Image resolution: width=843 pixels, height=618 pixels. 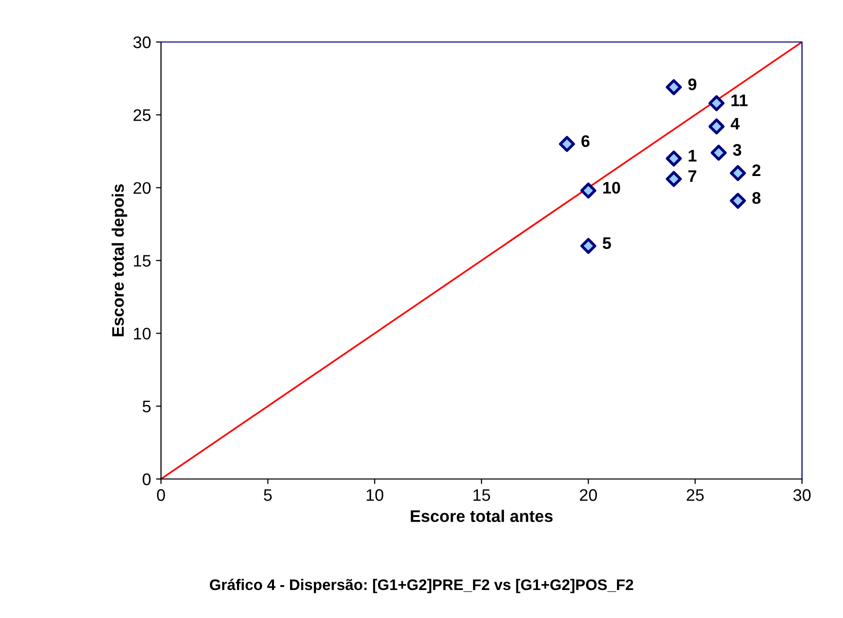 What do you see at coordinates (611, 188) in the screenshot?
I see `annotation: 10` at bounding box center [611, 188].